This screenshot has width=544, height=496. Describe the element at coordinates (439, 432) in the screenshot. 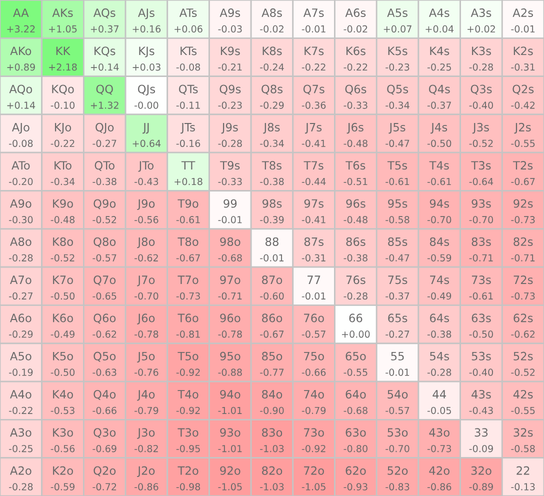

I see `annotation: 43o` at that location.